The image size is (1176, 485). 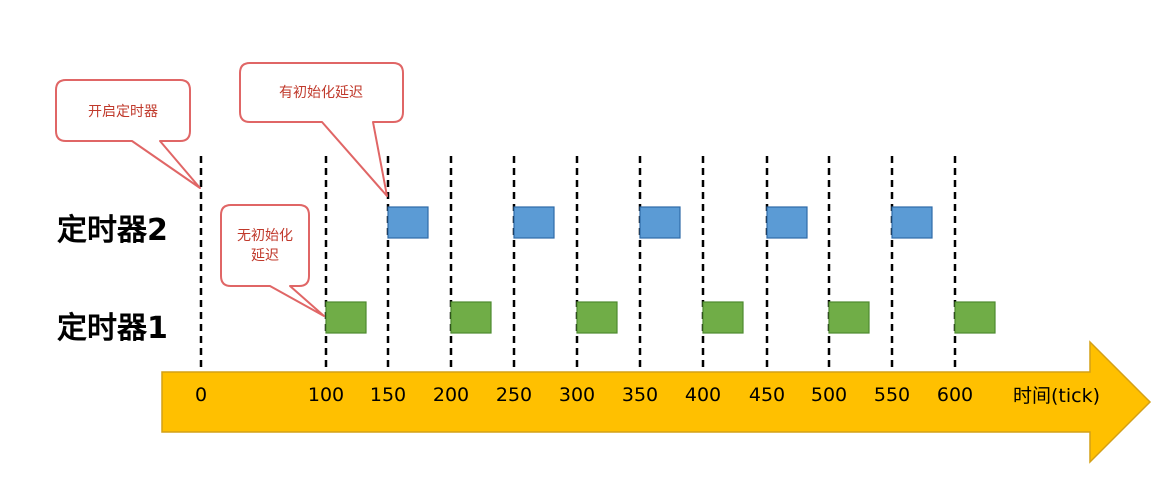 What do you see at coordinates (321, 92) in the screenshot?
I see `callout-with-delay-text: 有初始化延迟` at bounding box center [321, 92].